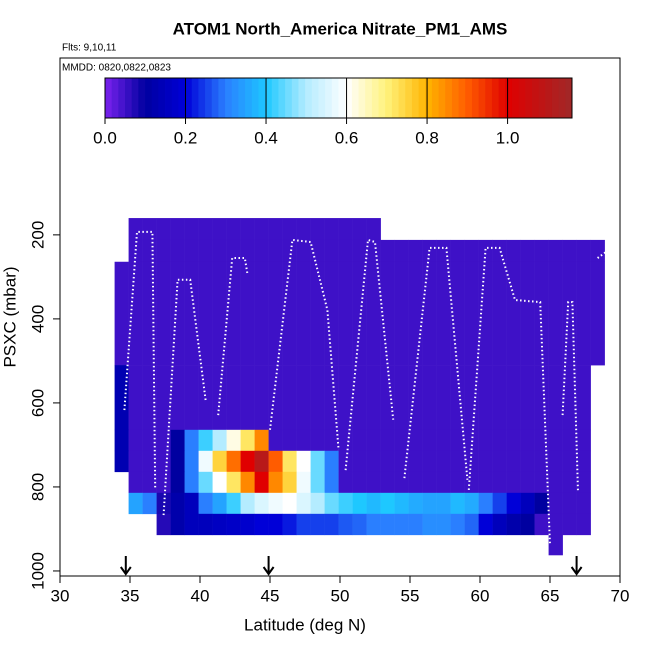 This screenshot has height=650, width=650. Describe the element at coordinates (550, 595) in the screenshot. I see `x-tick-label: 65` at that location.